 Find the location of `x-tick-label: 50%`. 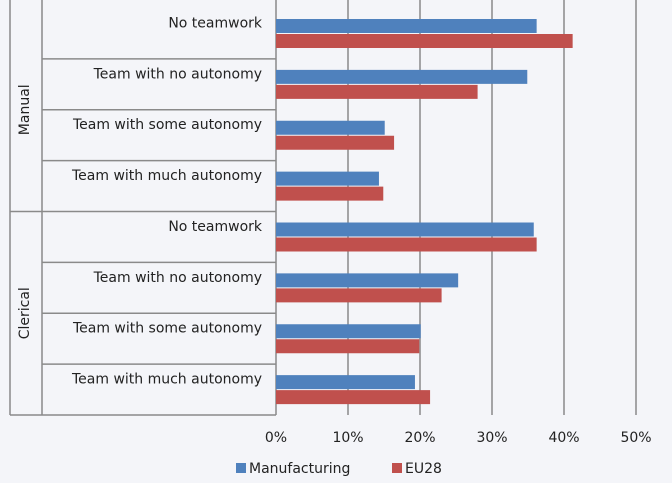

x-tick-label: 50% is located at coordinates (635, 438).